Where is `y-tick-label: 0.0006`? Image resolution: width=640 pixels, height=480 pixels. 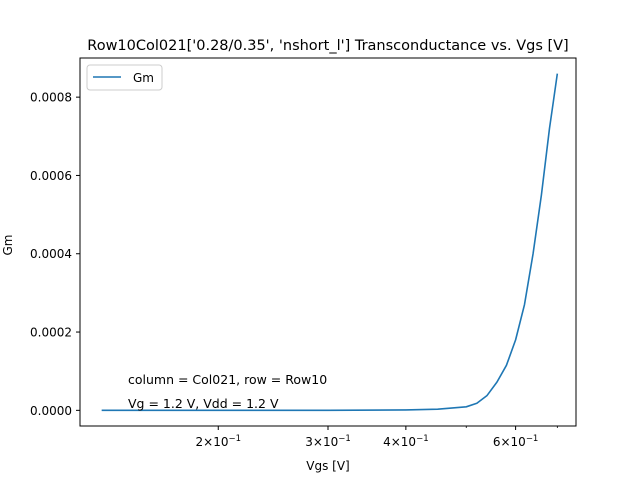
y-tick-label: 0.0006 is located at coordinates (51, 176).